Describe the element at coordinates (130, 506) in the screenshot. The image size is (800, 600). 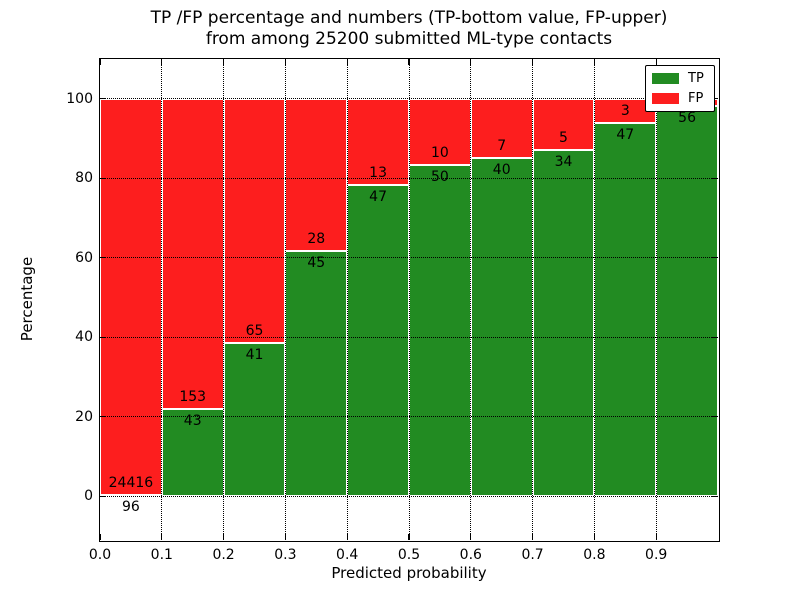
I see `tp-count-label: 96` at that location.